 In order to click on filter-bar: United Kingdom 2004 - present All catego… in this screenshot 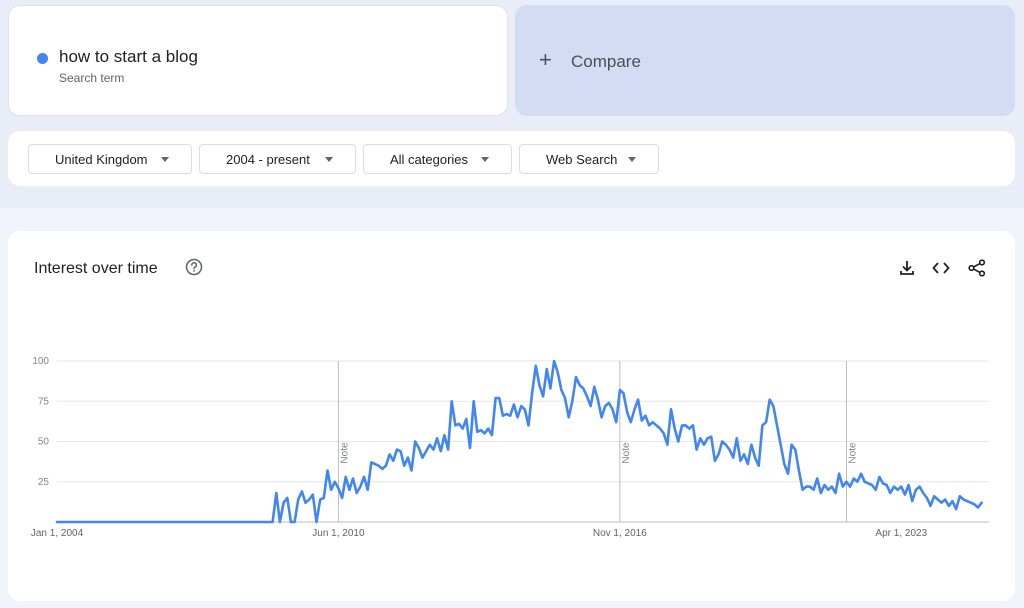, I will do `click(511, 158)`.